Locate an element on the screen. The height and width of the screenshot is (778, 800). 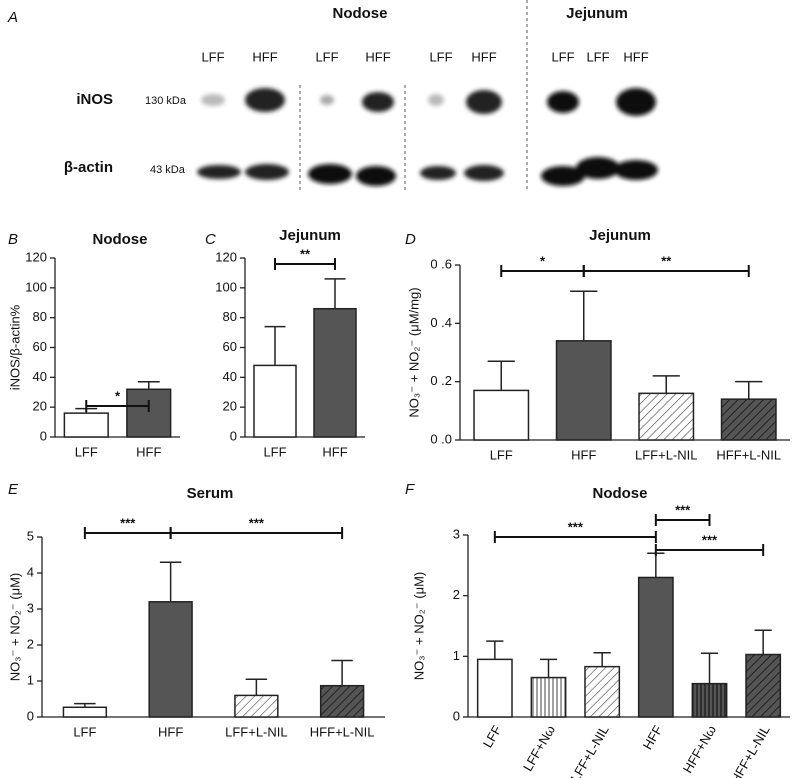
group-title: Jejunum is located at coordinates (597, 13).